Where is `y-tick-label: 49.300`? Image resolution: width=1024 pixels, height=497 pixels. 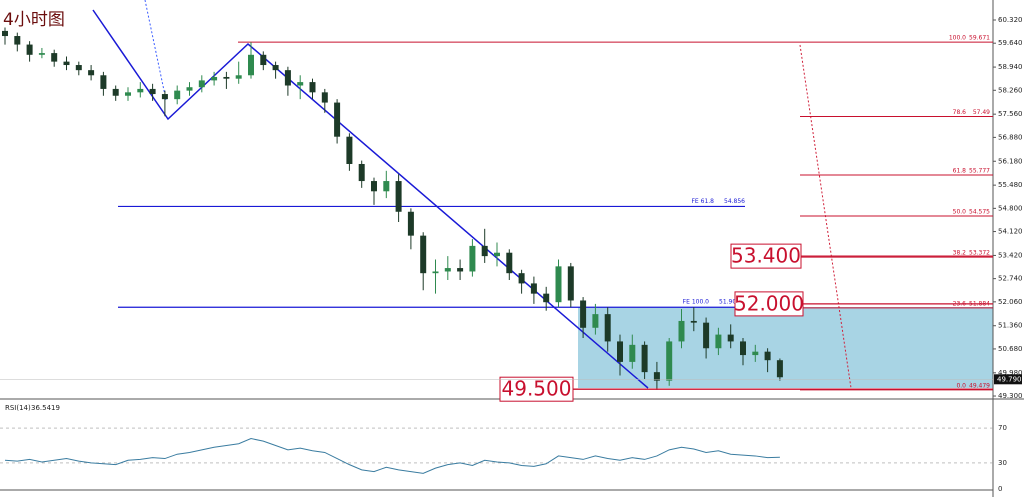 y-tick-label: 49.300 is located at coordinates (1010, 396).